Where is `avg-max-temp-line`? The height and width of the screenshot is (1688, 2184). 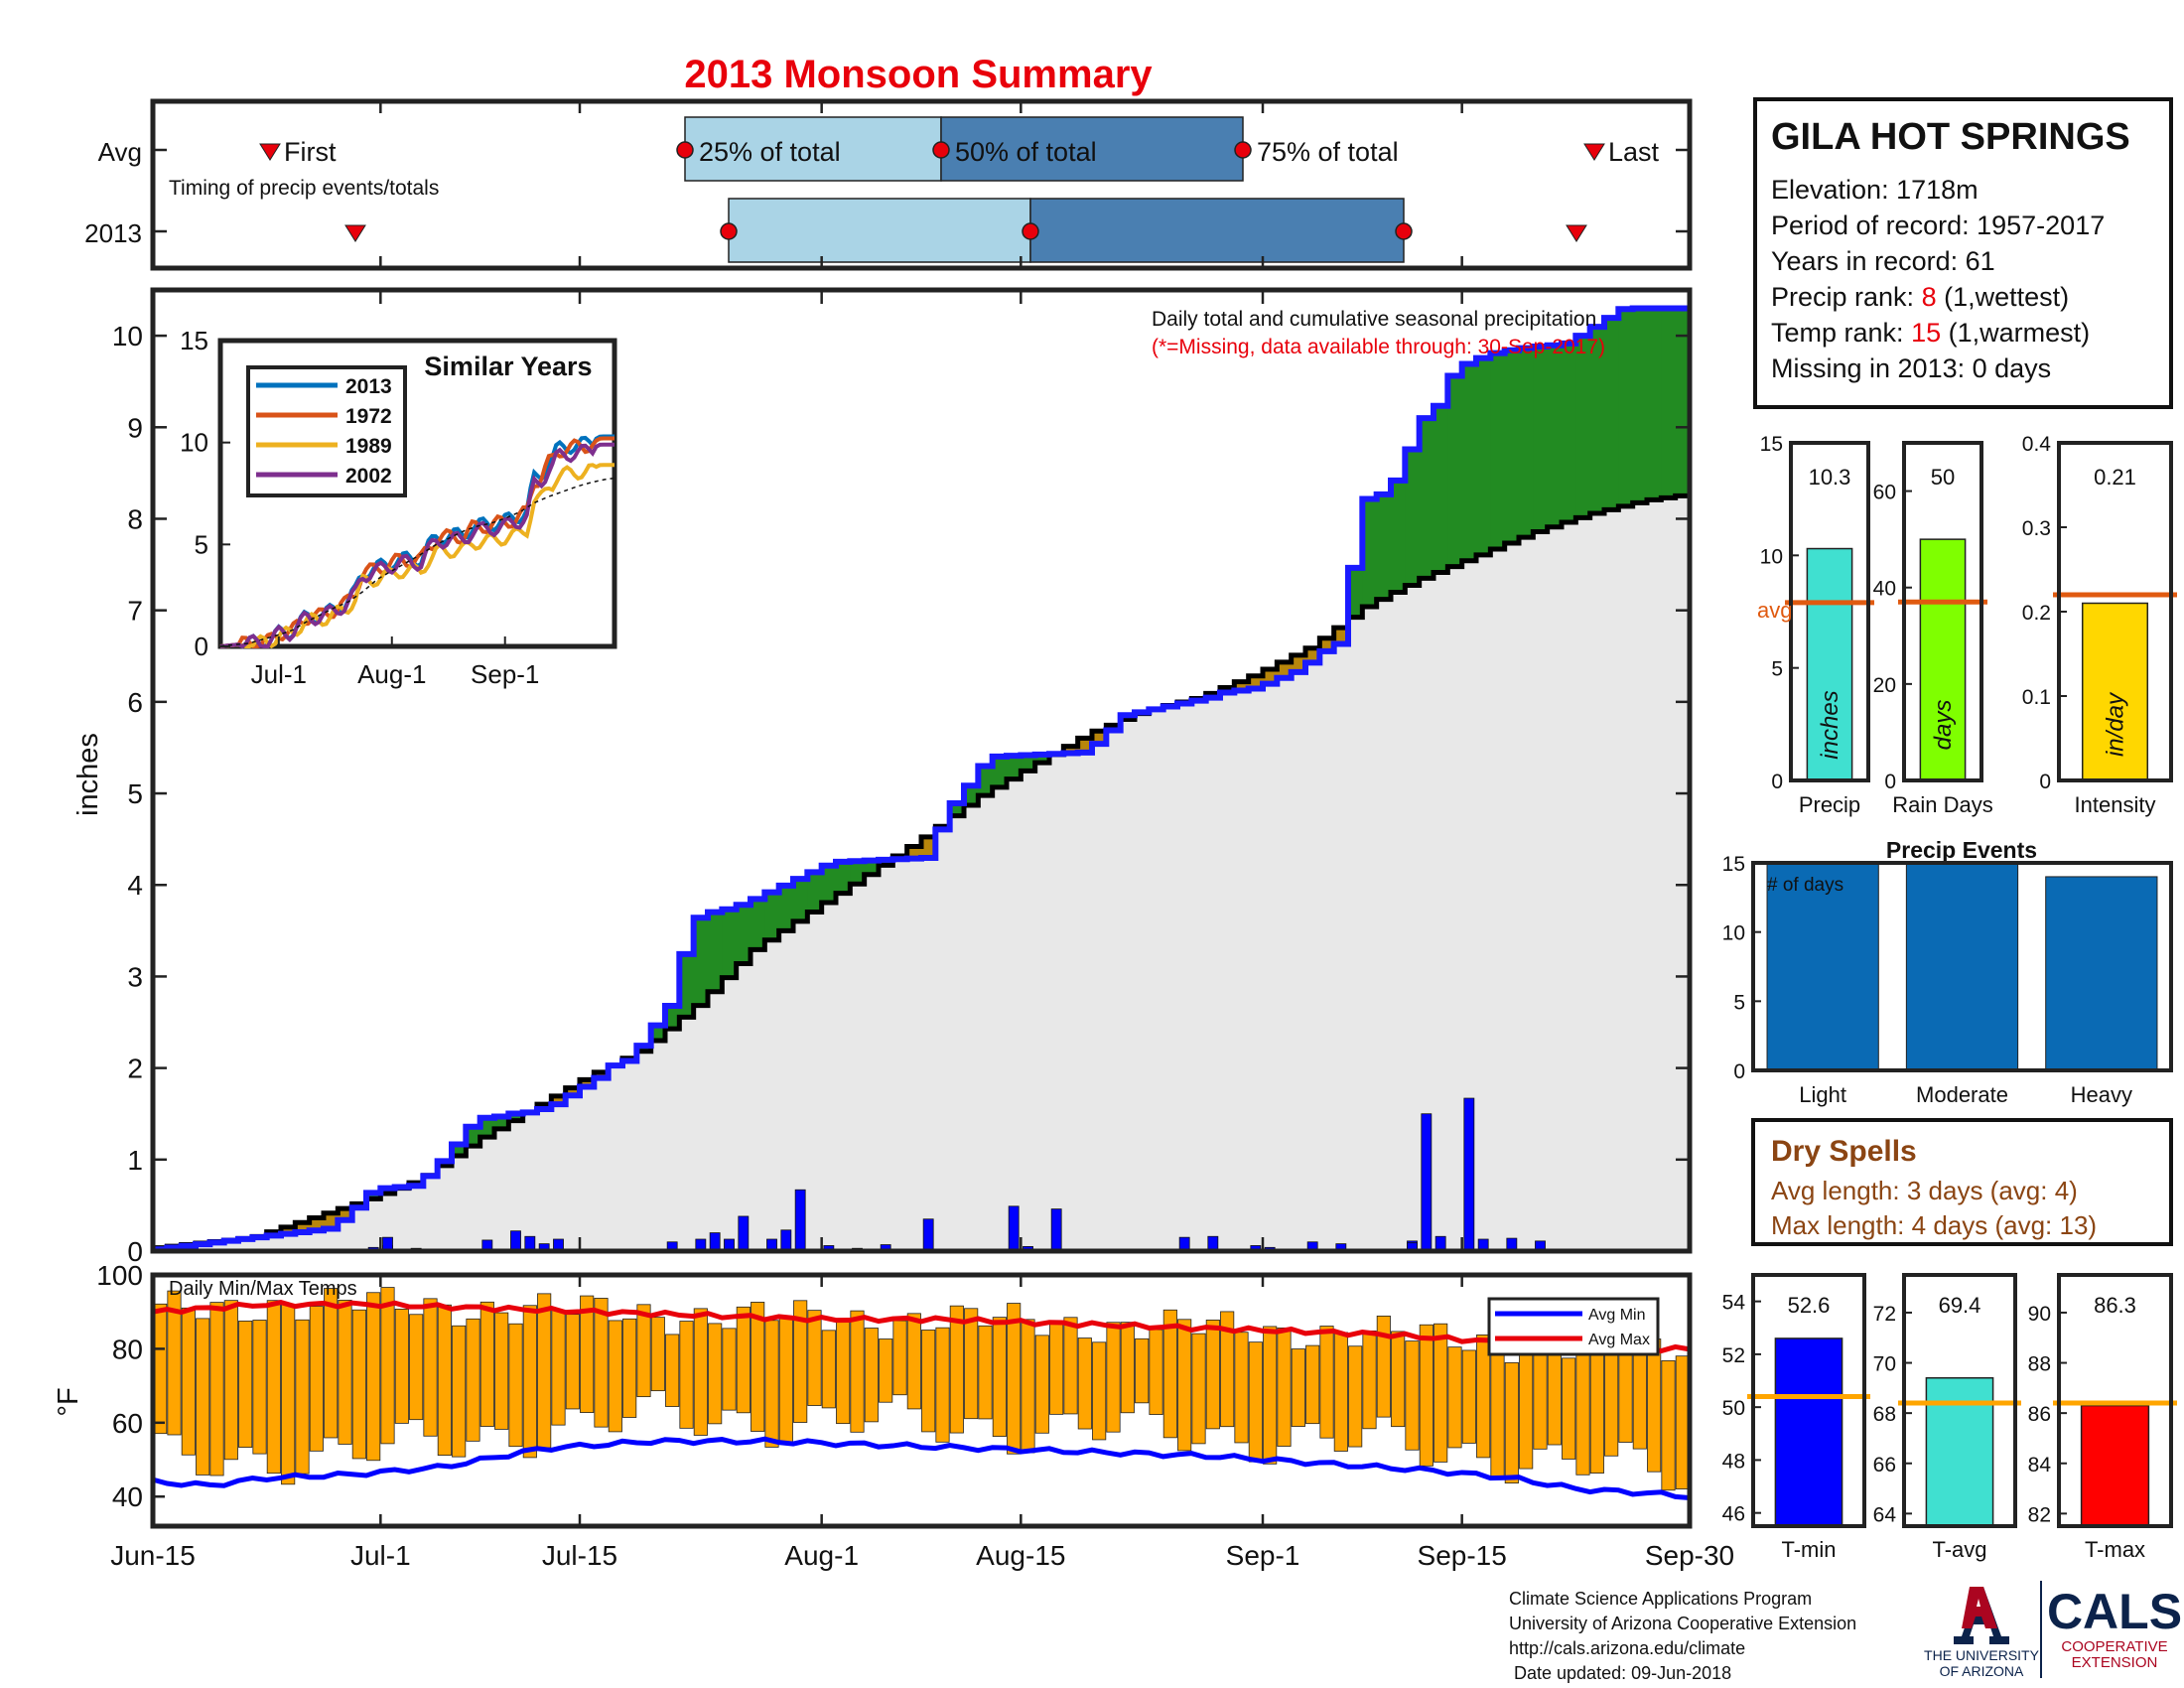 avg-max-temp-line is located at coordinates (921, 1327).